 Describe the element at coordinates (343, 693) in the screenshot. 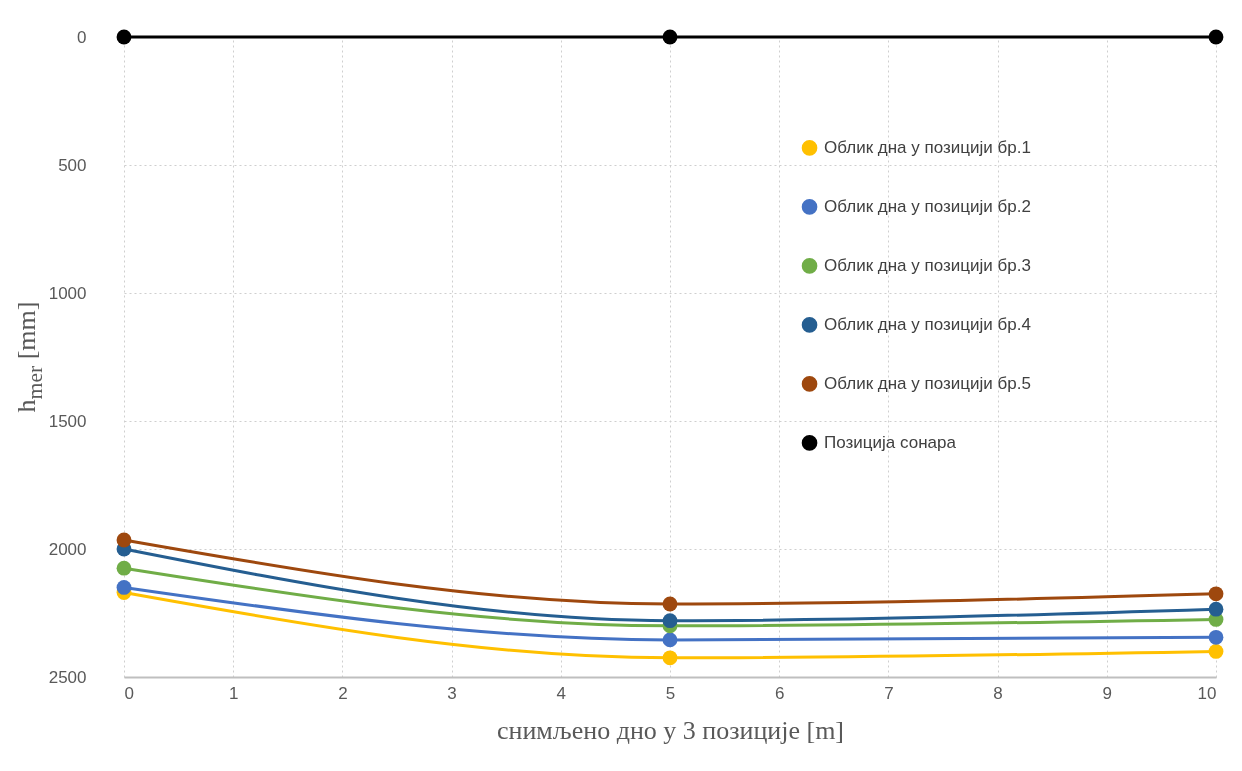

I see `x-tick-label: 2` at that location.